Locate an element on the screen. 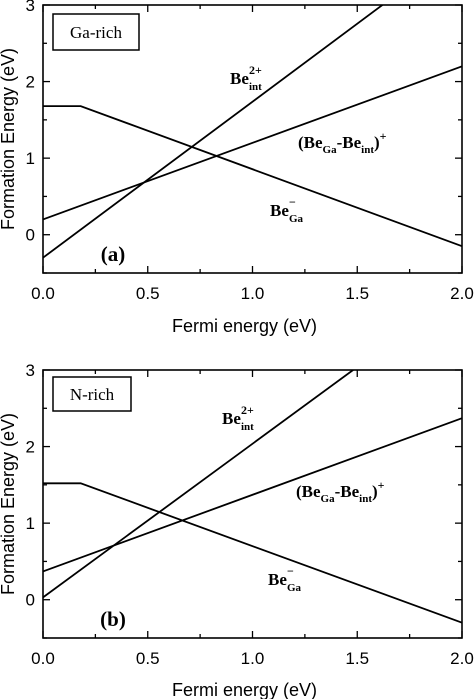  condition-label: N-rich is located at coordinates (92, 394).